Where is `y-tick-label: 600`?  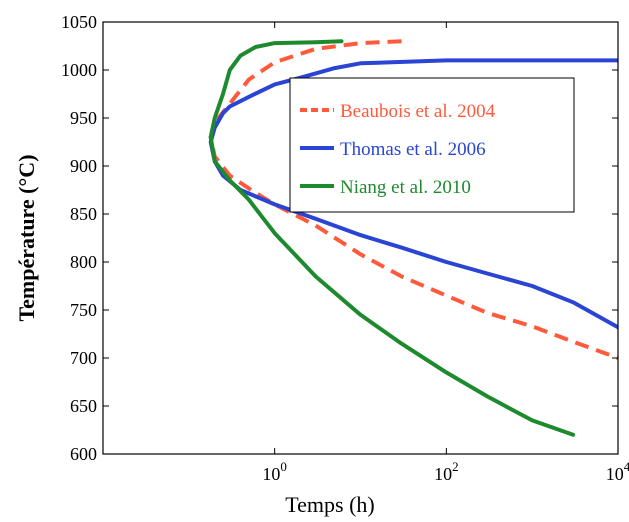
y-tick-label: 600 is located at coordinates (83, 454).